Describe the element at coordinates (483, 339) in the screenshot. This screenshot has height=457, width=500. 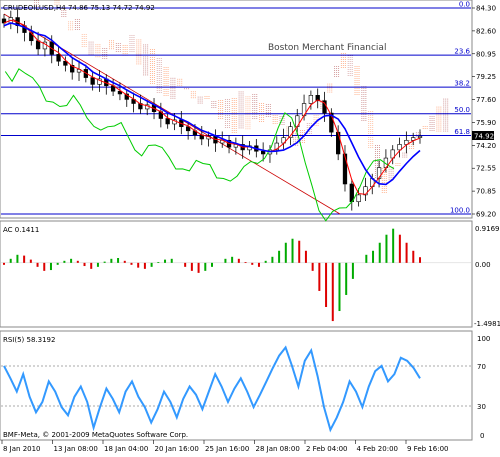
I see `rsi-label-100: 100` at that location.